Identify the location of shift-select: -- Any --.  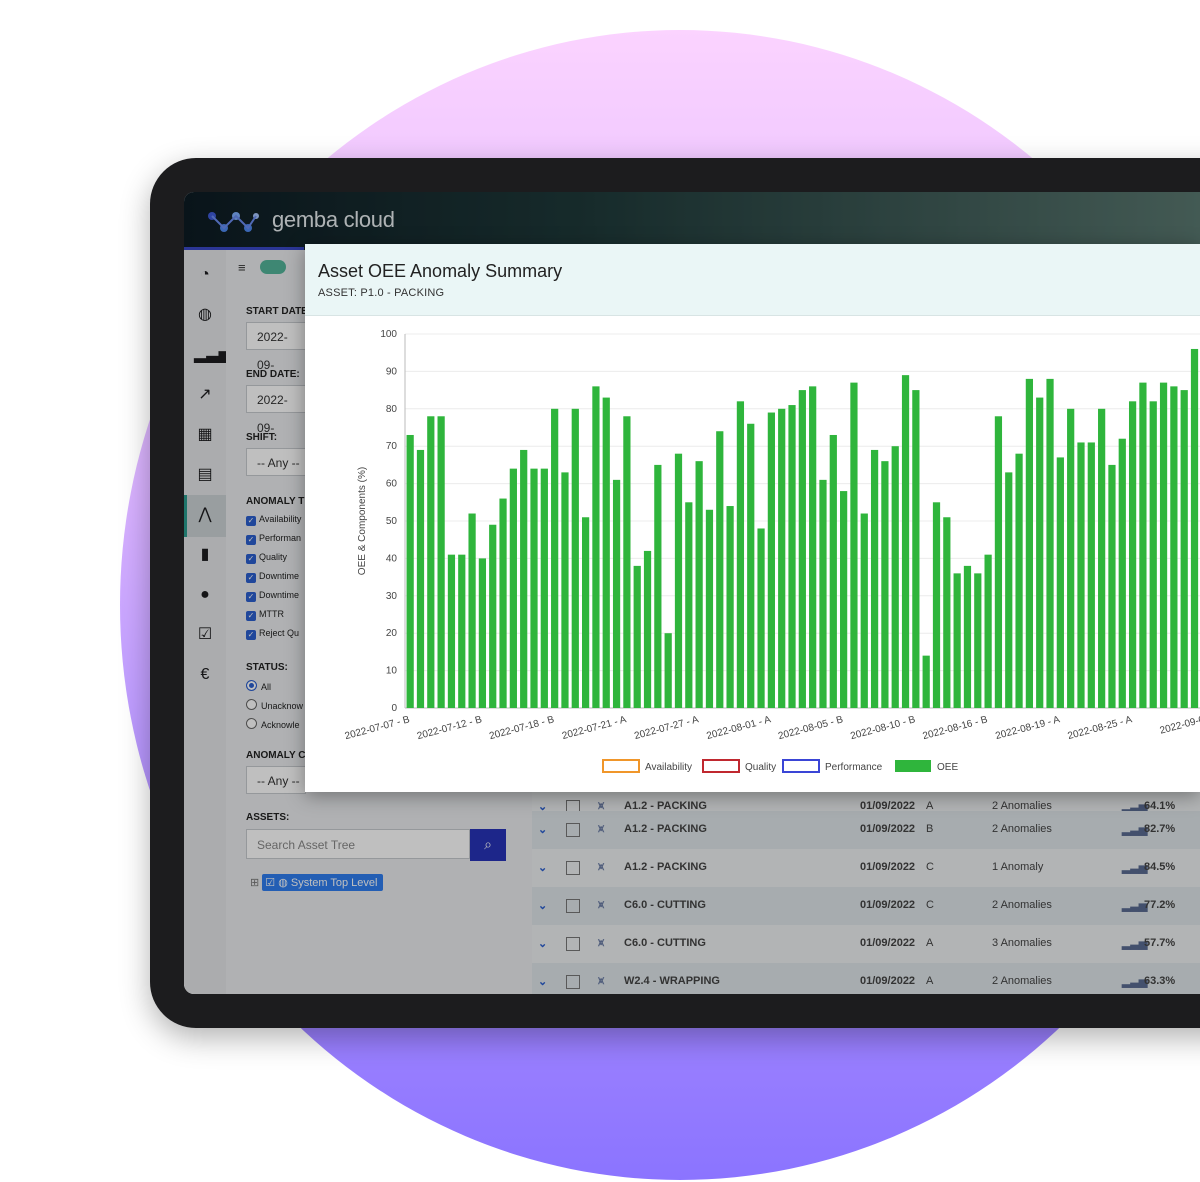
(276, 462).